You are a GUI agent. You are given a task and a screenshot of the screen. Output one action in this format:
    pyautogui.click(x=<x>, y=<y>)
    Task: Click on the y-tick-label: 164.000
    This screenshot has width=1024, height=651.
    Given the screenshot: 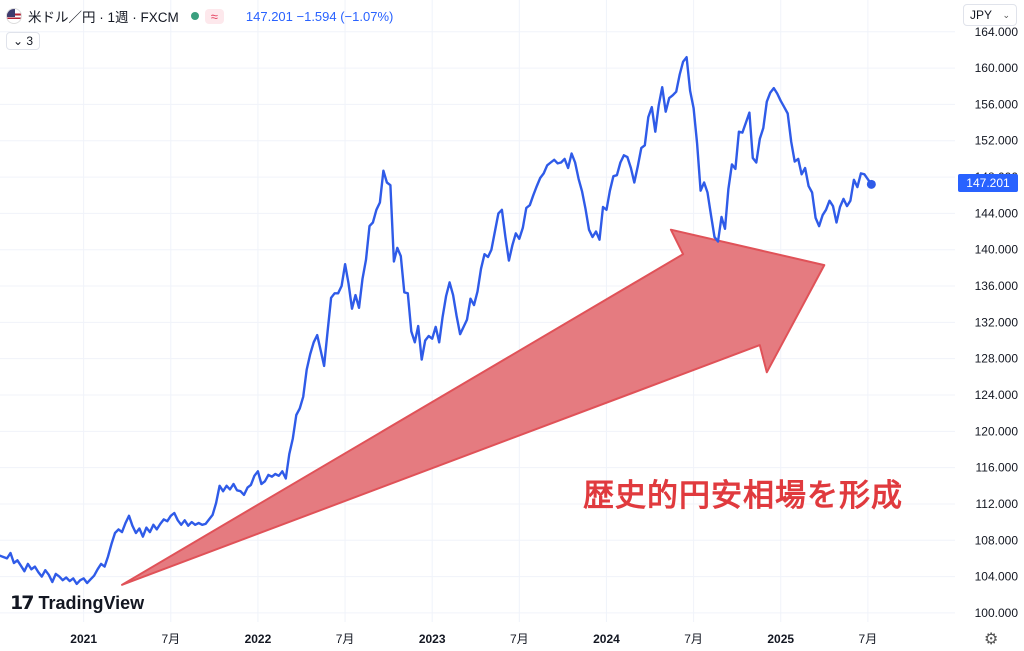 What is the action you would take?
    pyautogui.click(x=997, y=32)
    